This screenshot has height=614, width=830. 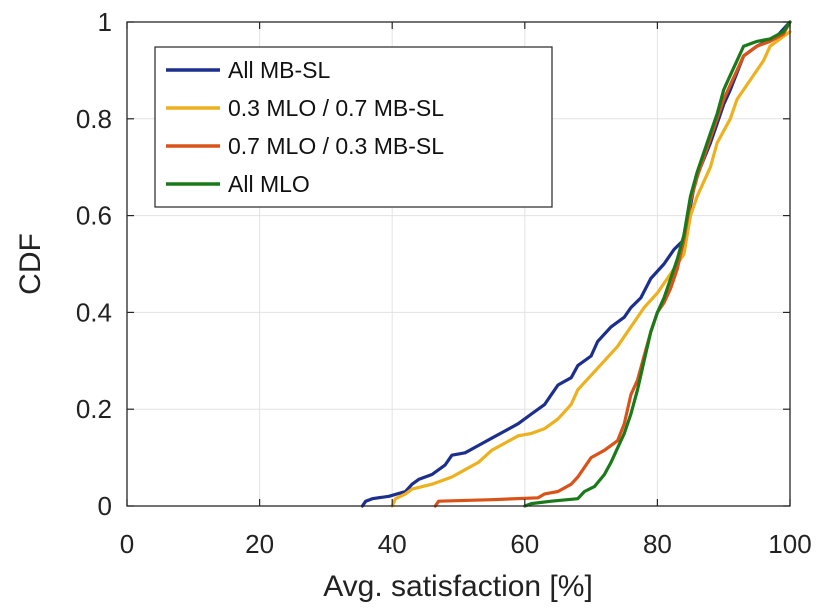 I want to click on legend-box, so click(x=353, y=127).